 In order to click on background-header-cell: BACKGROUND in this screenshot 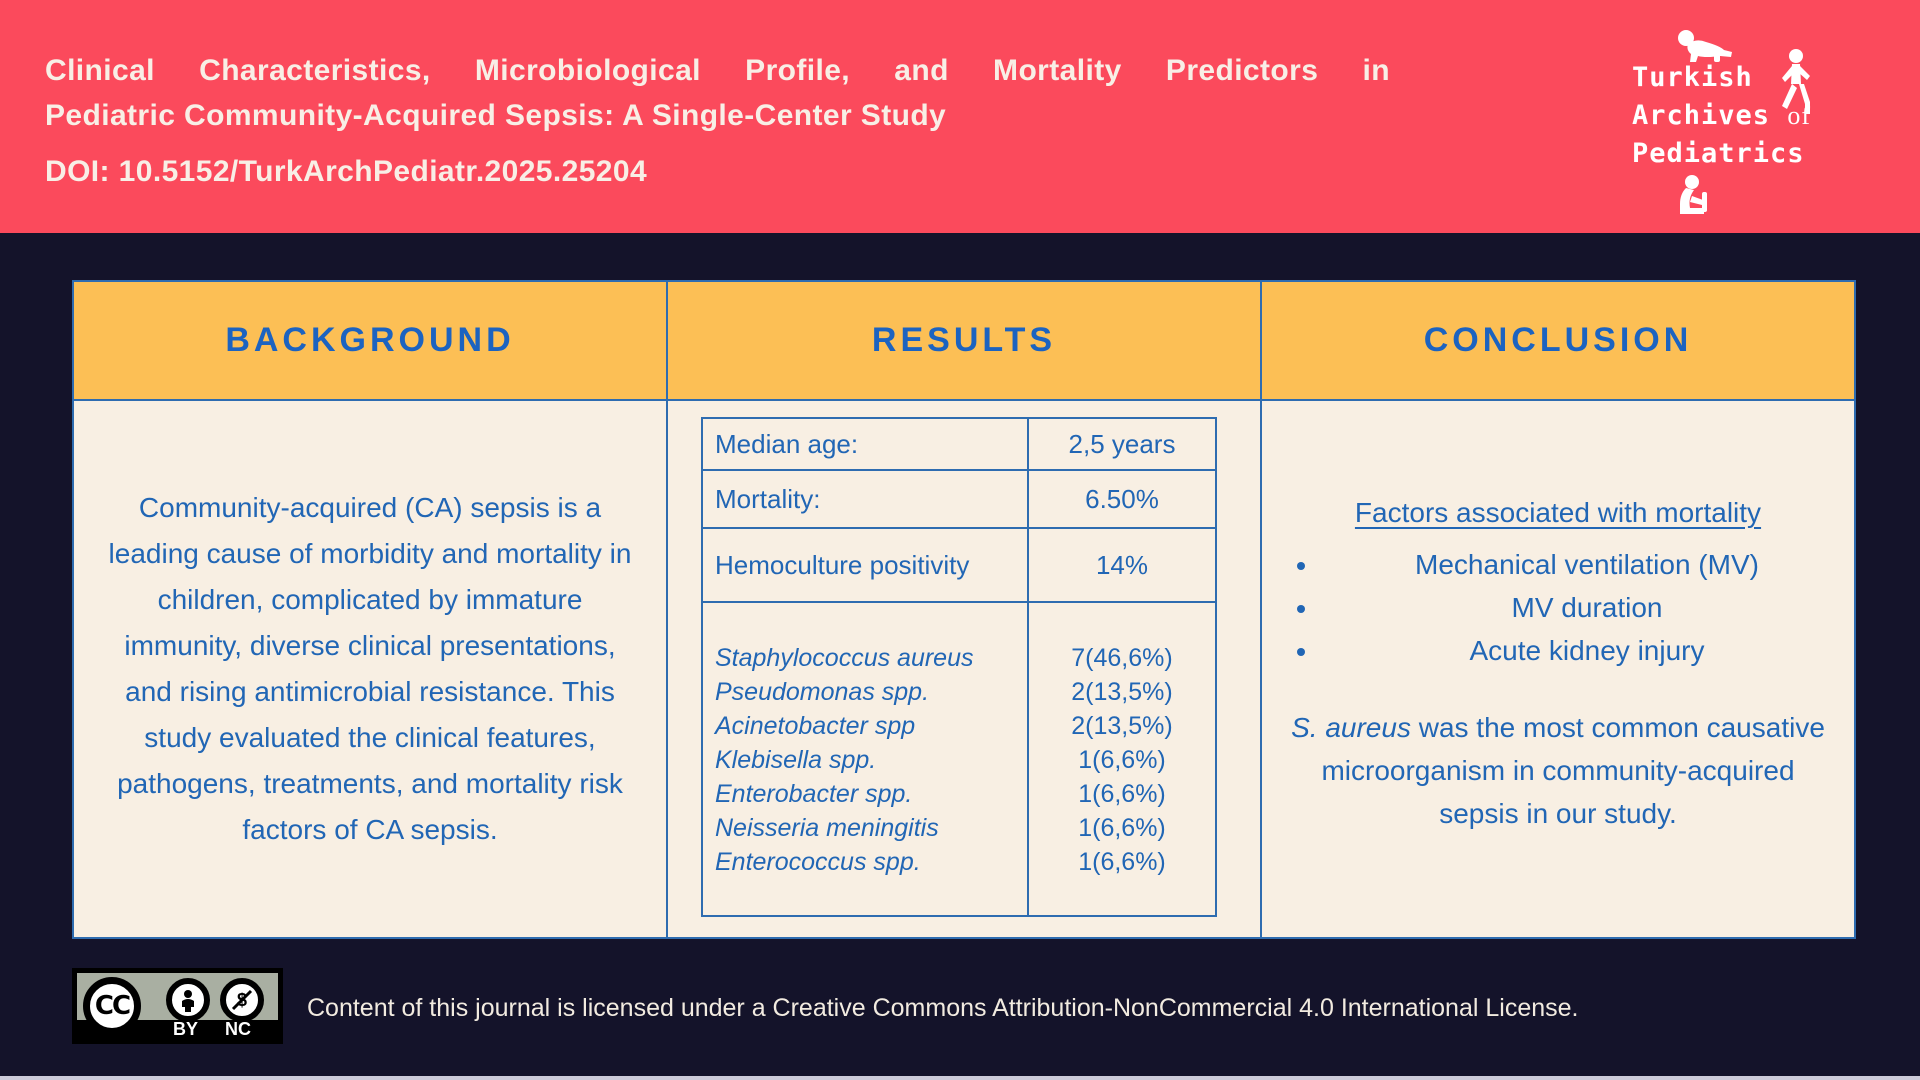, I will do `click(370, 341)`.